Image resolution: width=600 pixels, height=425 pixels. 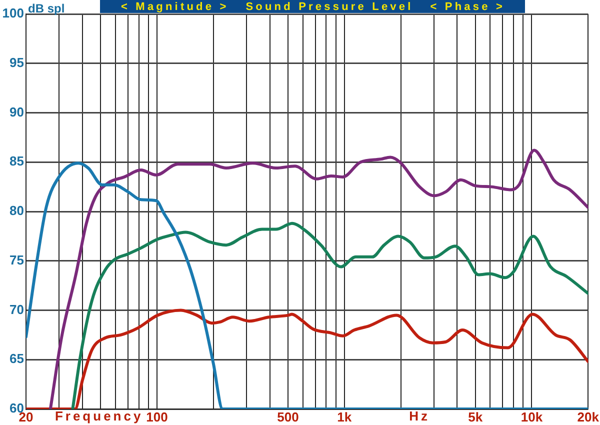 I want to click on y-tick-label: 95, so click(x=17, y=62).